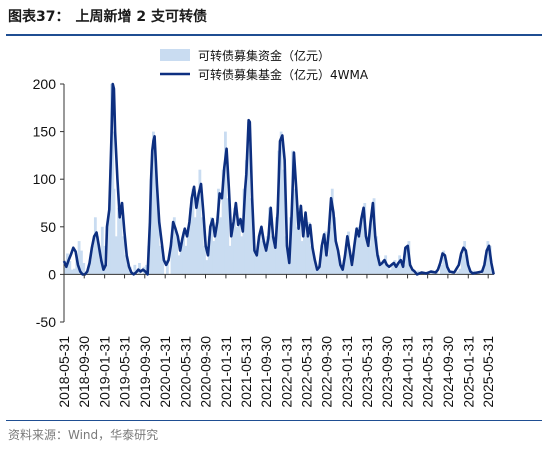 The width and height of the screenshot is (550, 453). What do you see at coordinates (84, 372) in the screenshot?
I see `x-tick-label: 2018-09-30` at bounding box center [84, 372].